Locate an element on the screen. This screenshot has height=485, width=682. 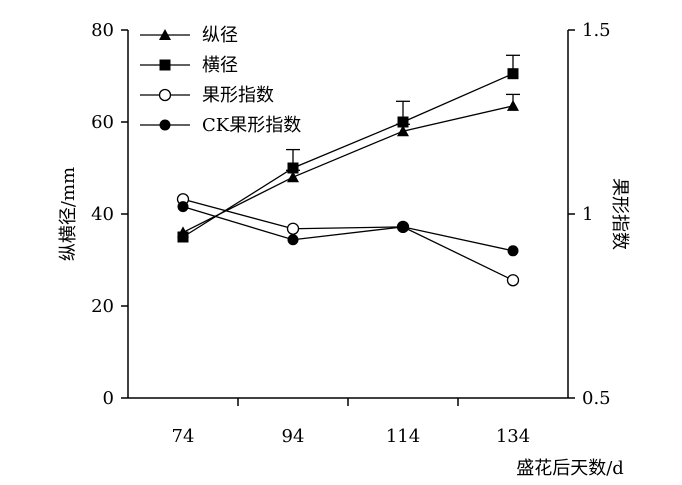
x-axis-title: 盛花后天数/d is located at coordinates (570, 468).